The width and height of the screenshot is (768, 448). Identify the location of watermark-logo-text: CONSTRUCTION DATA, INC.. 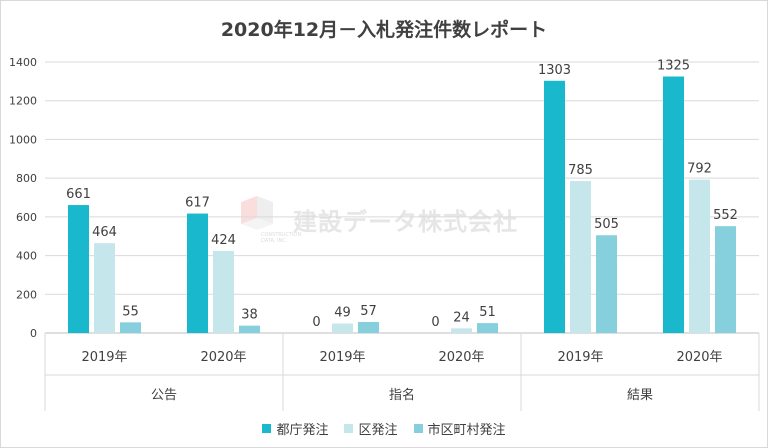
(281, 238).